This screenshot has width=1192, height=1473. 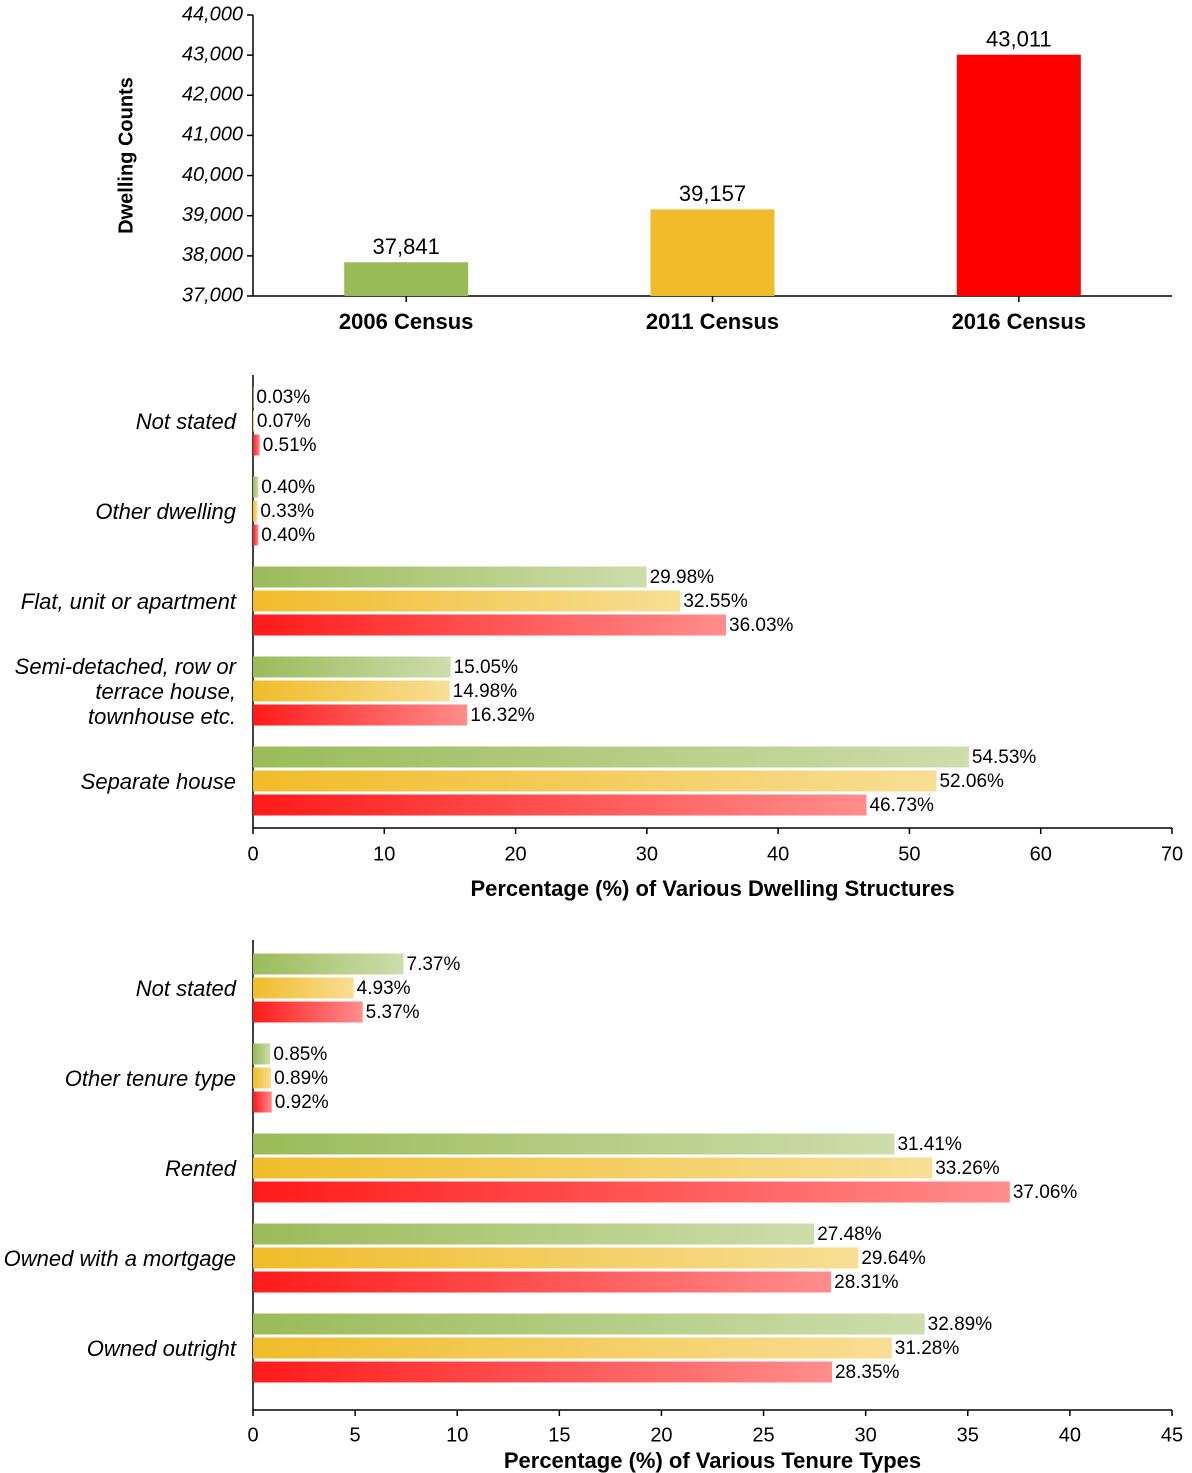 What do you see at coordinates (126, 155) in the screenshot?
I see `y-axis-title: Dwelling Counts` at bounding box center [126, 155].